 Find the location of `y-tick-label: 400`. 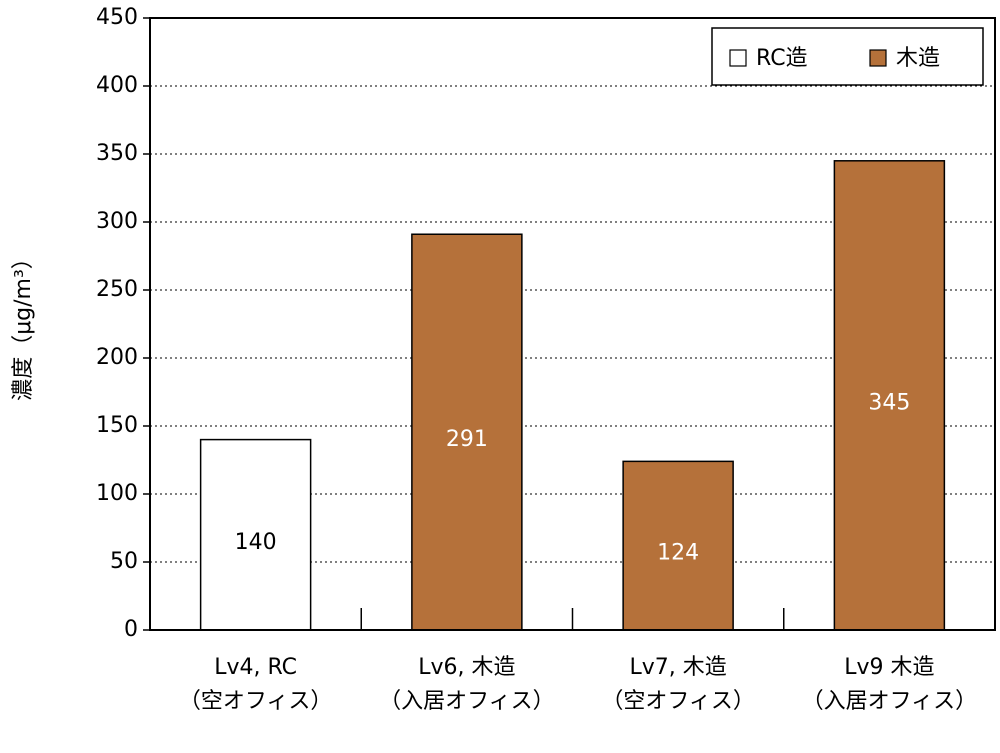

y-tick-label: 400 is located at coordinates (117, 85).